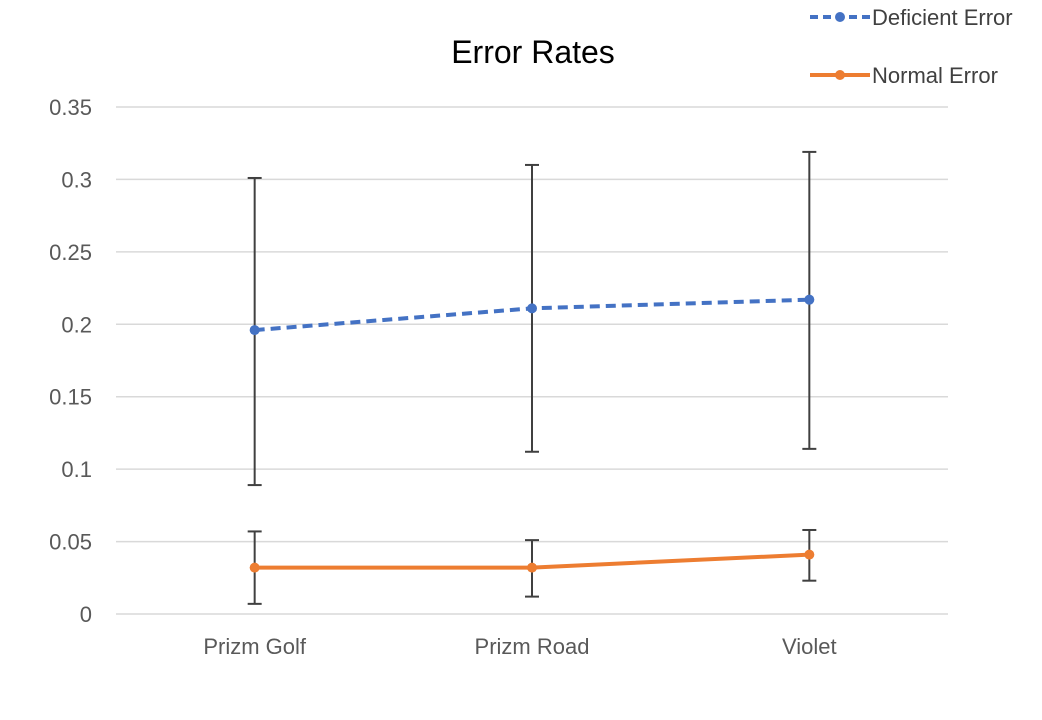  What do you see at coordinates (76, 469) in the screenshot?
I see `y-tick-label: 0.1` at bounding box center [76, 469].